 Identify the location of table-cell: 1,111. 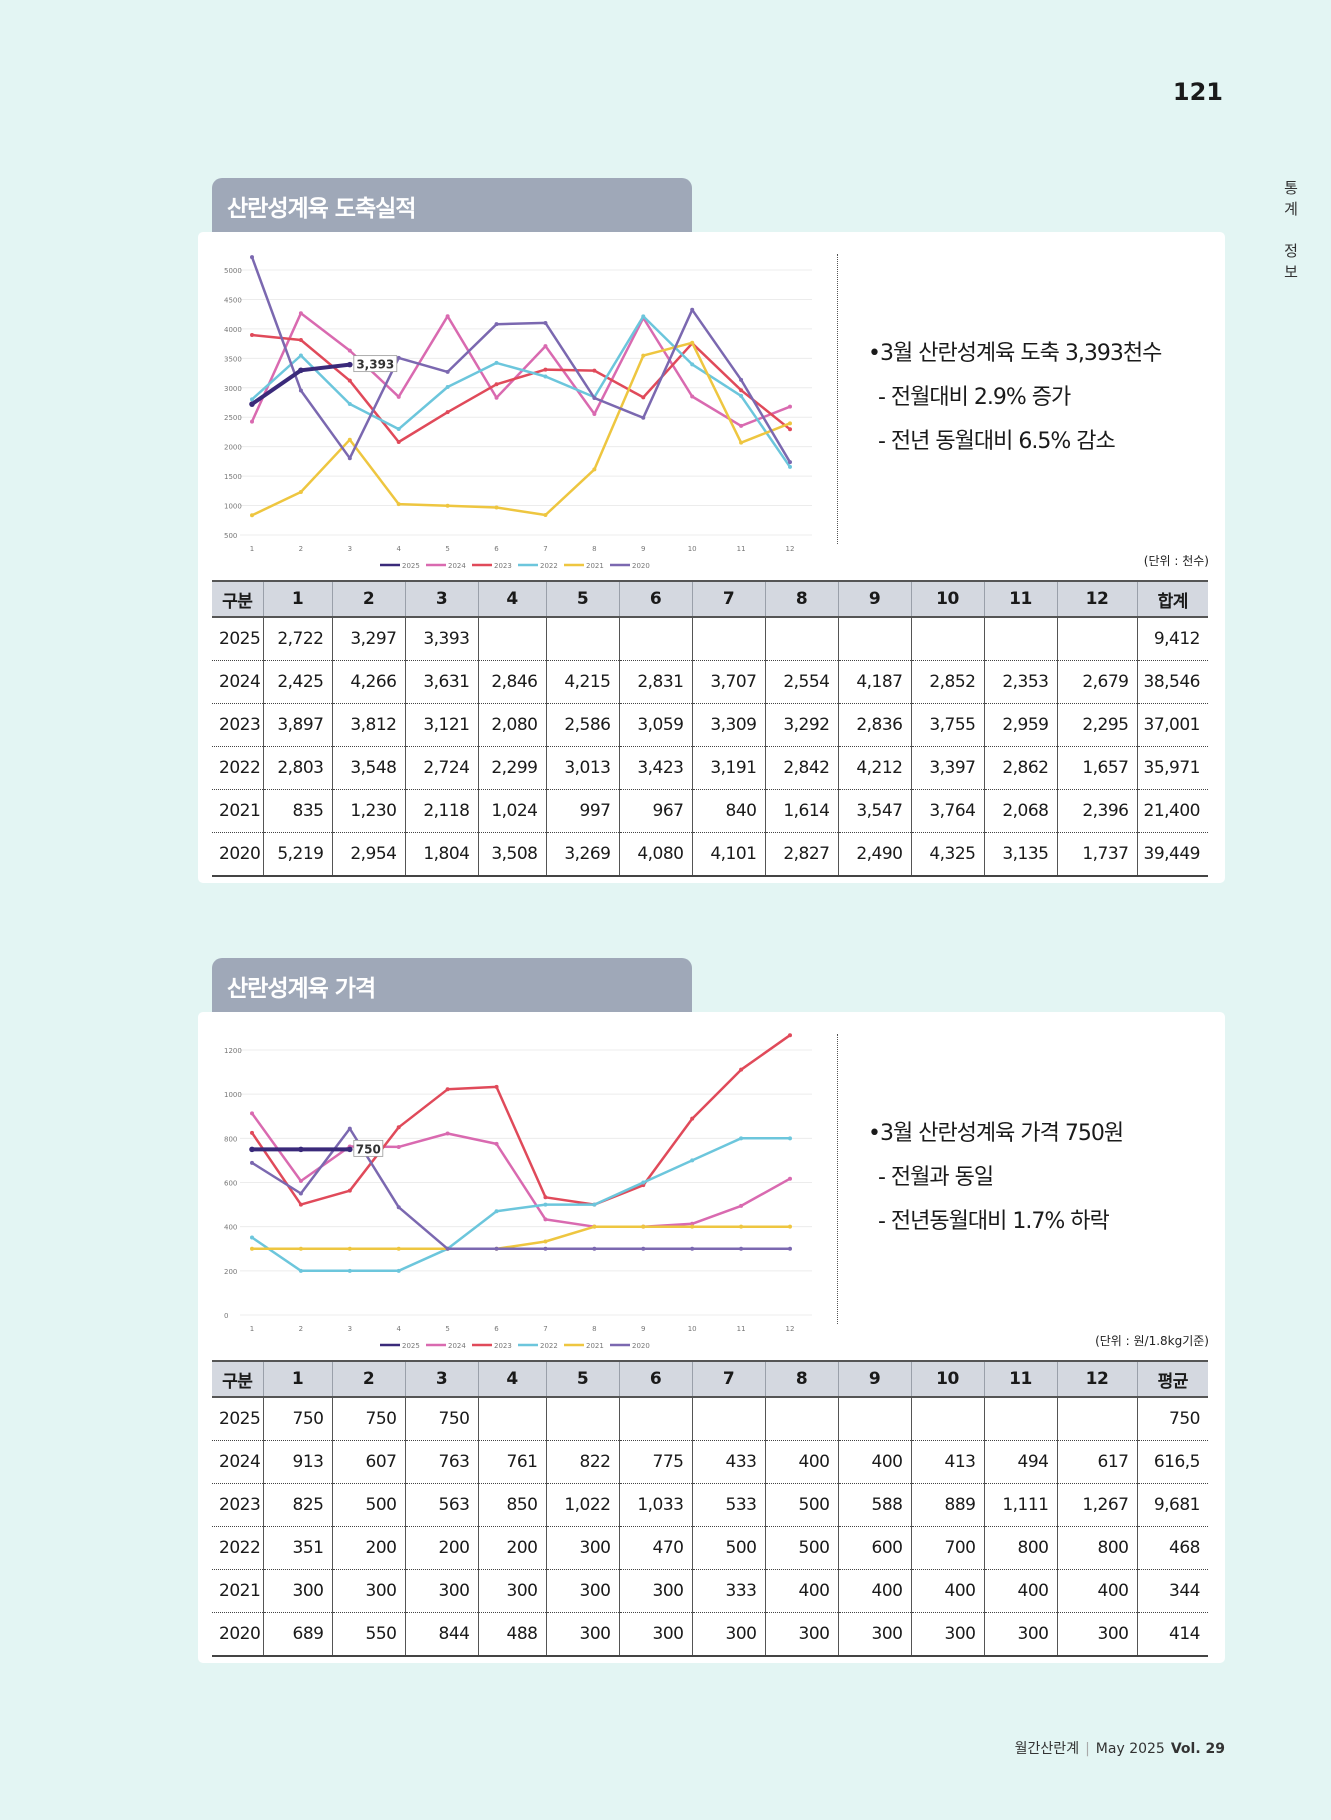
(1020, 1505).